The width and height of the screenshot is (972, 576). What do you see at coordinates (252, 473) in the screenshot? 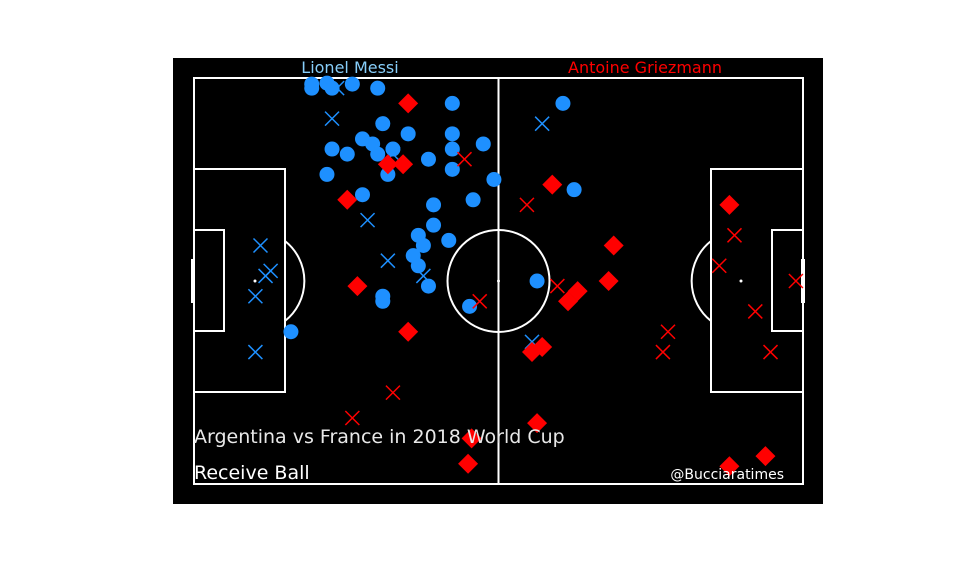
I see `chart-subtitle: Receive Ball` at bounding box center [252, 473].